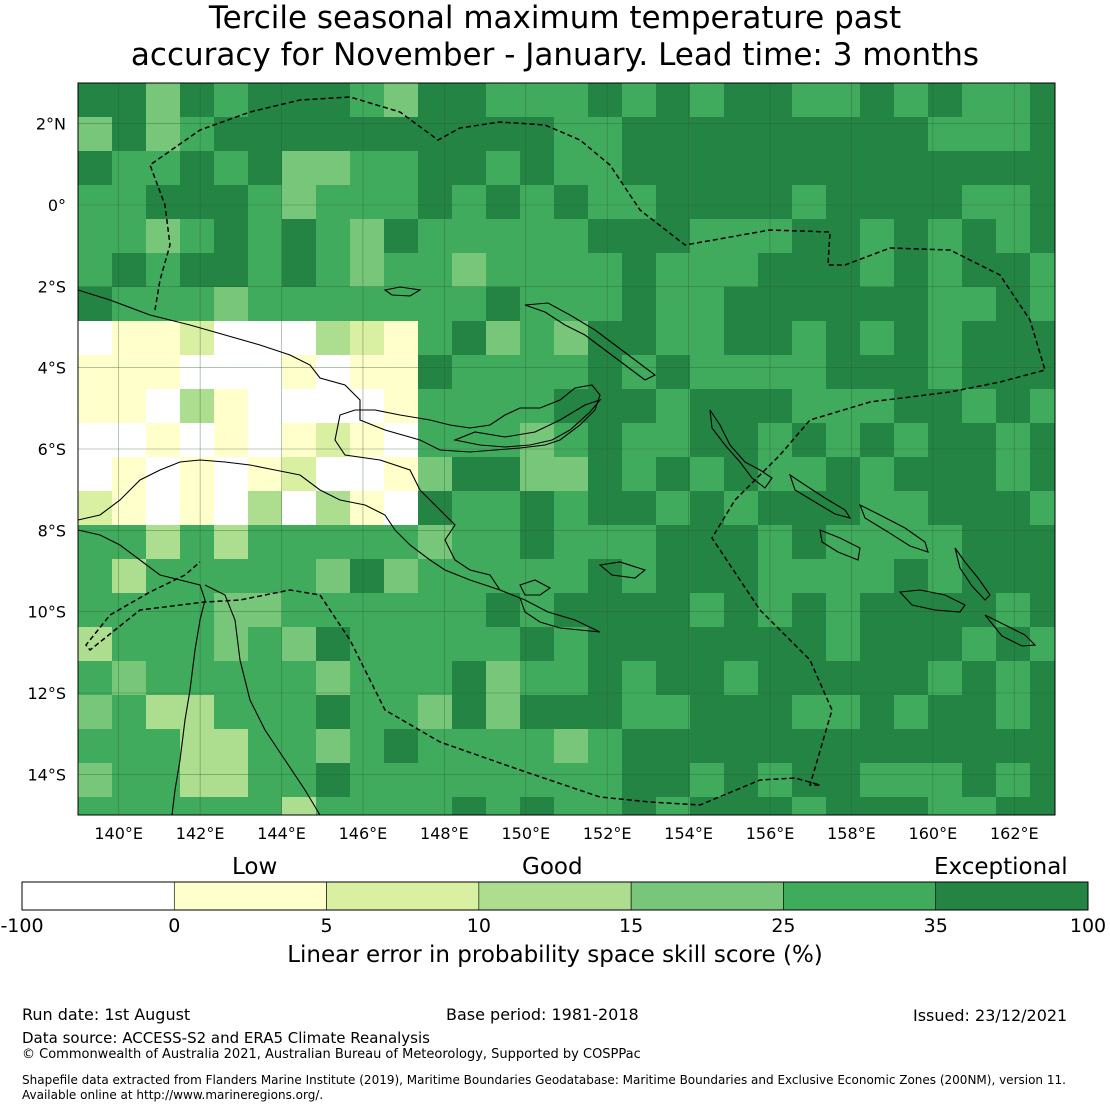 The height and width of the screenshot is (1110, 1110). I want to click on makira-coastline, so click(1010, 630).